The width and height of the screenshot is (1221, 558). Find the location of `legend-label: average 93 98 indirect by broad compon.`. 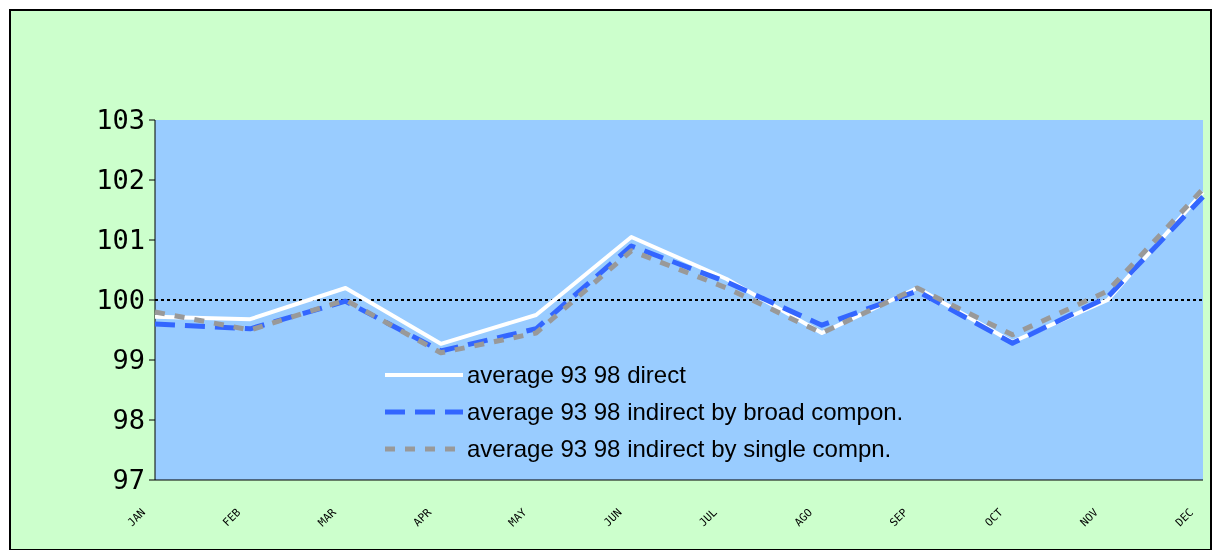

legend-label: average 93 98 indirect by broad compon. is located at coordinates (685, 412).